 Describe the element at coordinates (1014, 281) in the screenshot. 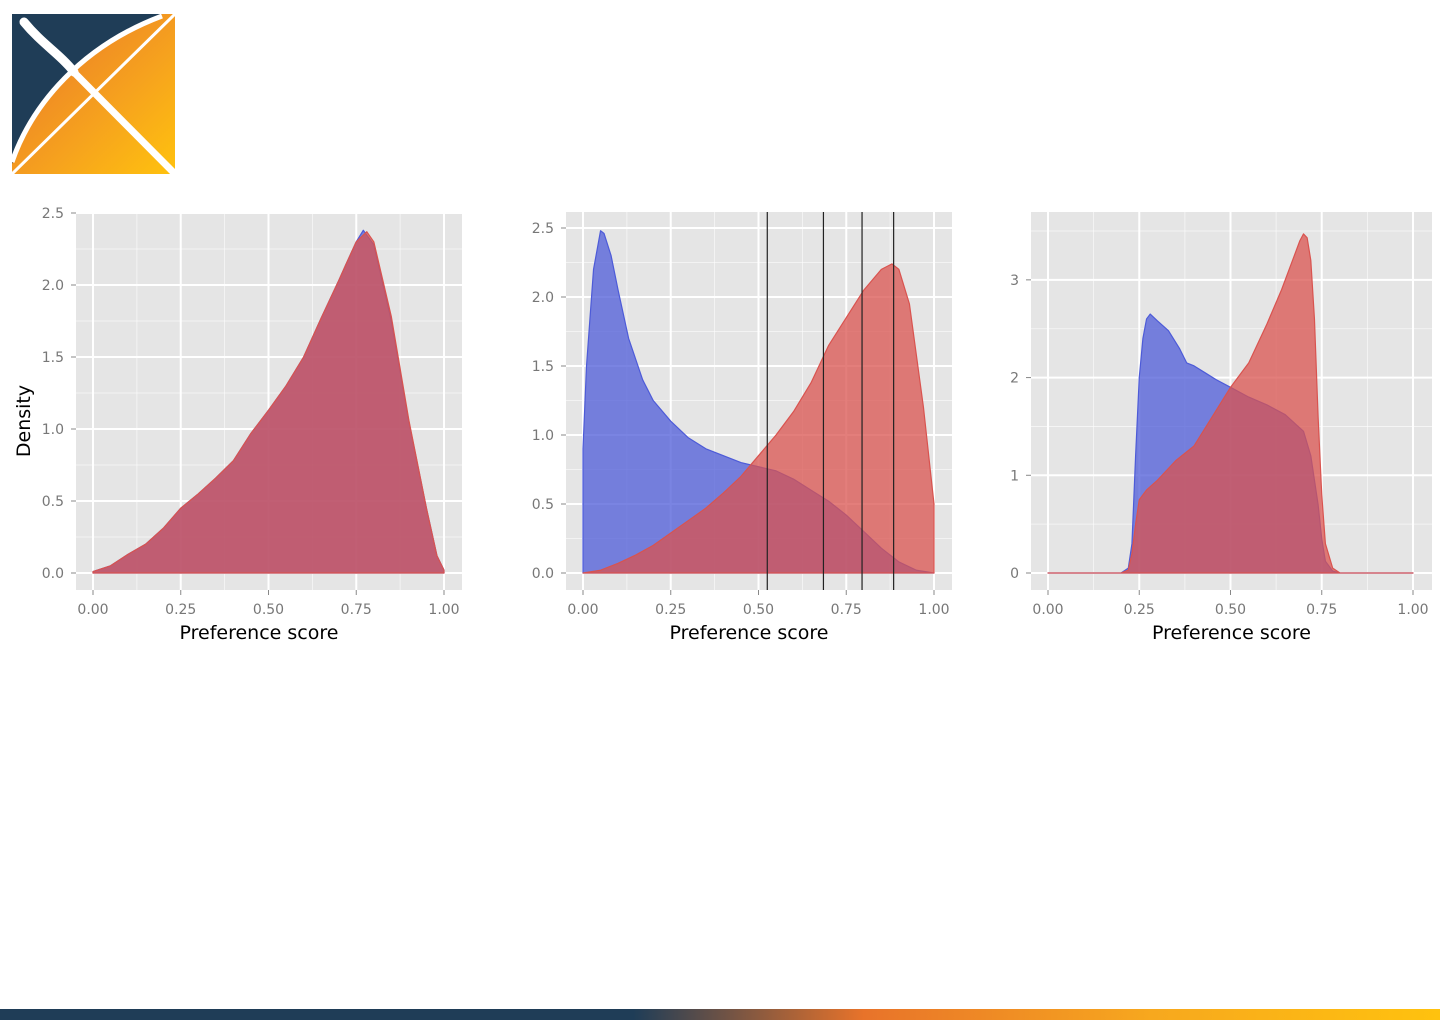

I see `y-tick-label: 3` at that location.